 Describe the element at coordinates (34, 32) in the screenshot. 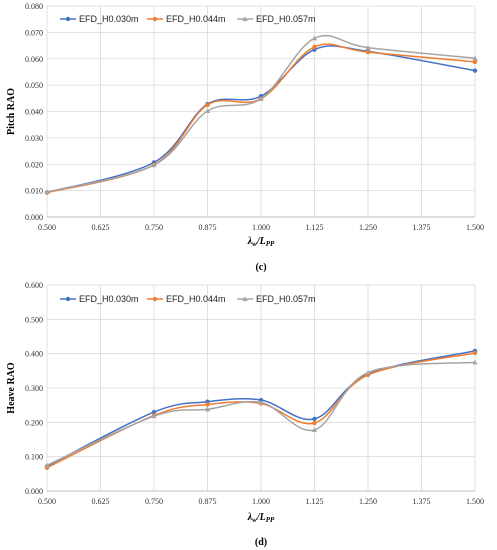

I see `y-tick-label: 0.070` at that location.